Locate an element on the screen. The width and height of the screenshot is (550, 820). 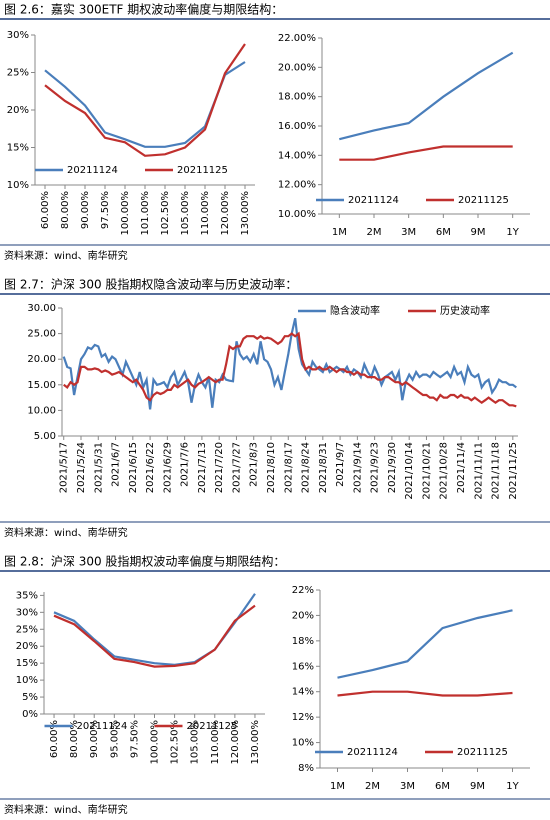
x-tick-label: 2021/8/17 is located at coordinates (288, 467).